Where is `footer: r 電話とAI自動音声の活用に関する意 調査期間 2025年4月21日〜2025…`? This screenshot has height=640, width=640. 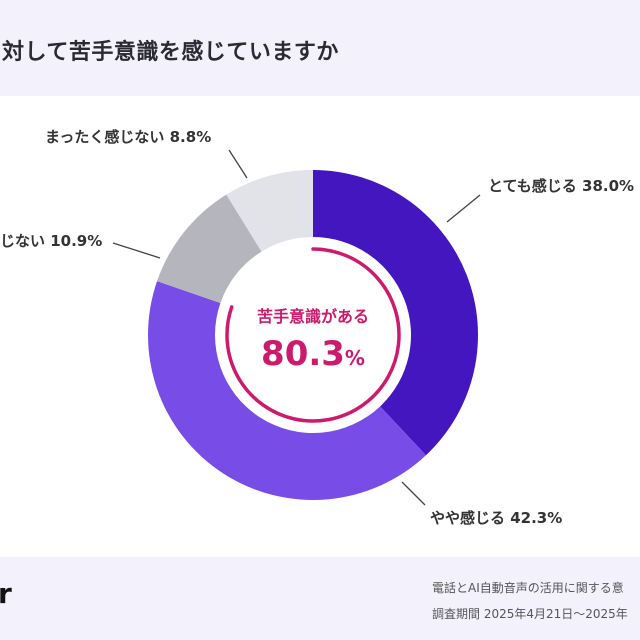 footer: r 電話とAI自動音声の活用に関する意 調査期間 2025年4月21日〜2025… is located at coordinates (320, 598).